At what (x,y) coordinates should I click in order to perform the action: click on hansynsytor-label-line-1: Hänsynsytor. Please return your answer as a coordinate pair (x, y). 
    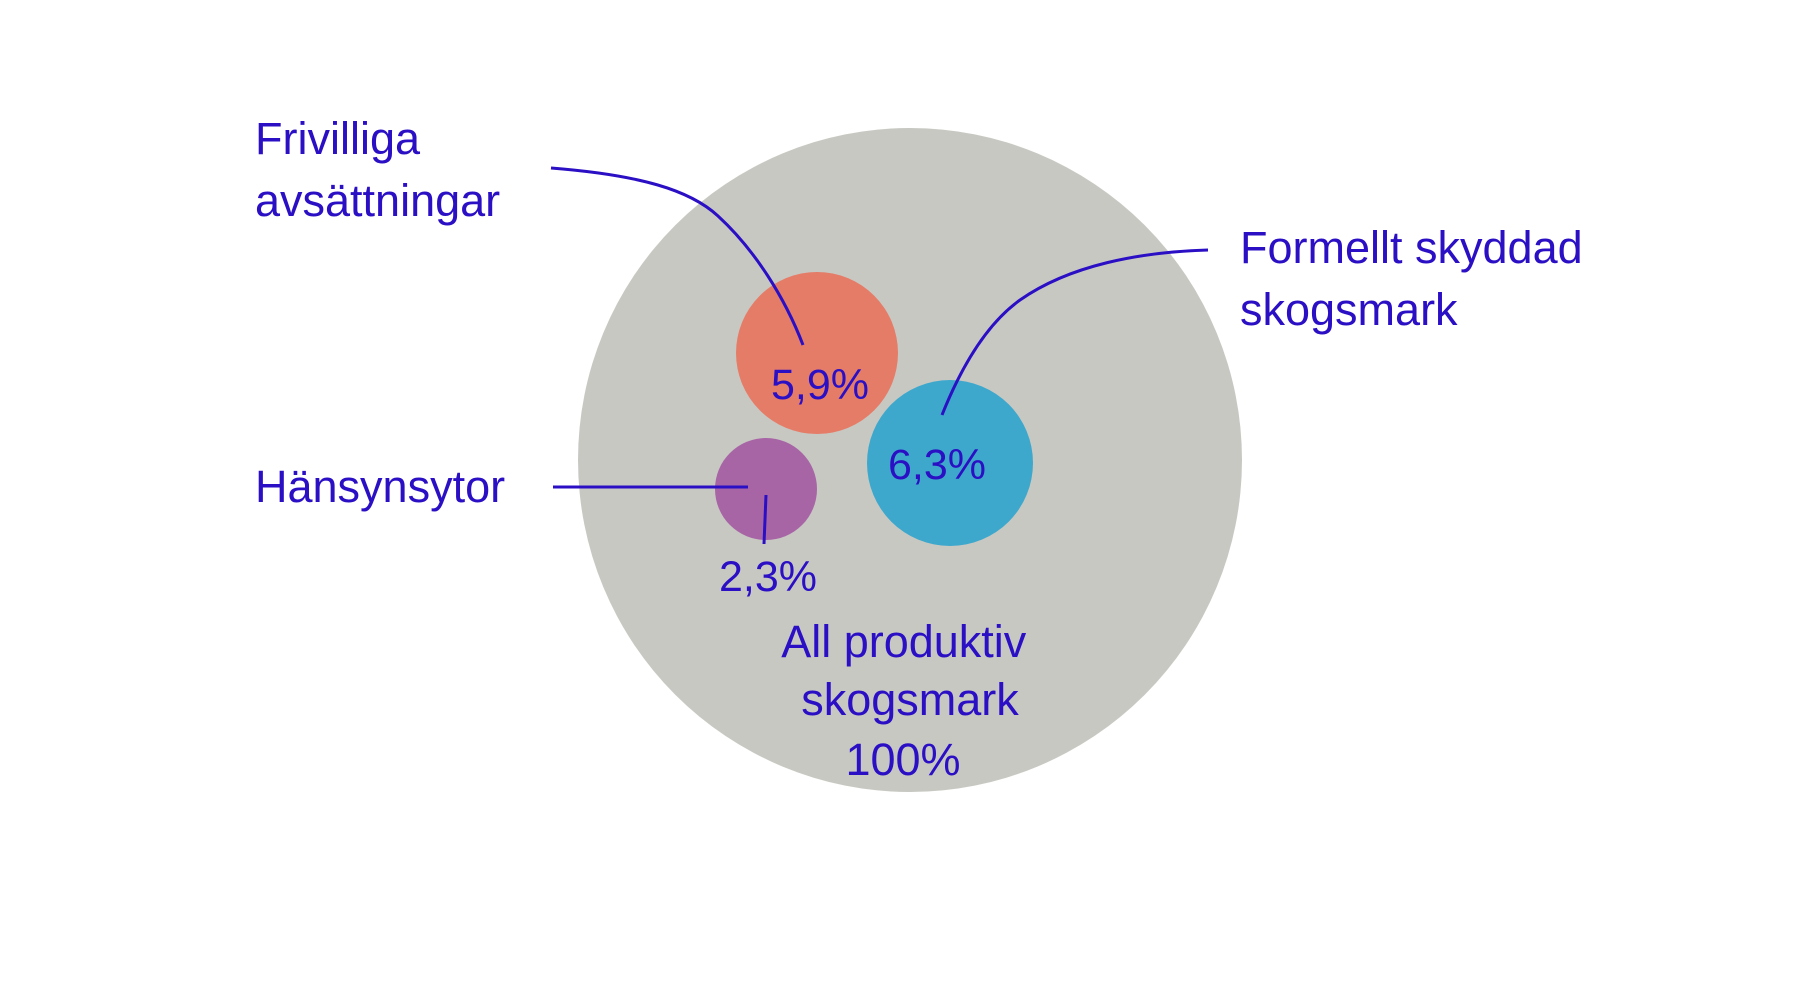
    Looking at the image, I should click on (380, 486).